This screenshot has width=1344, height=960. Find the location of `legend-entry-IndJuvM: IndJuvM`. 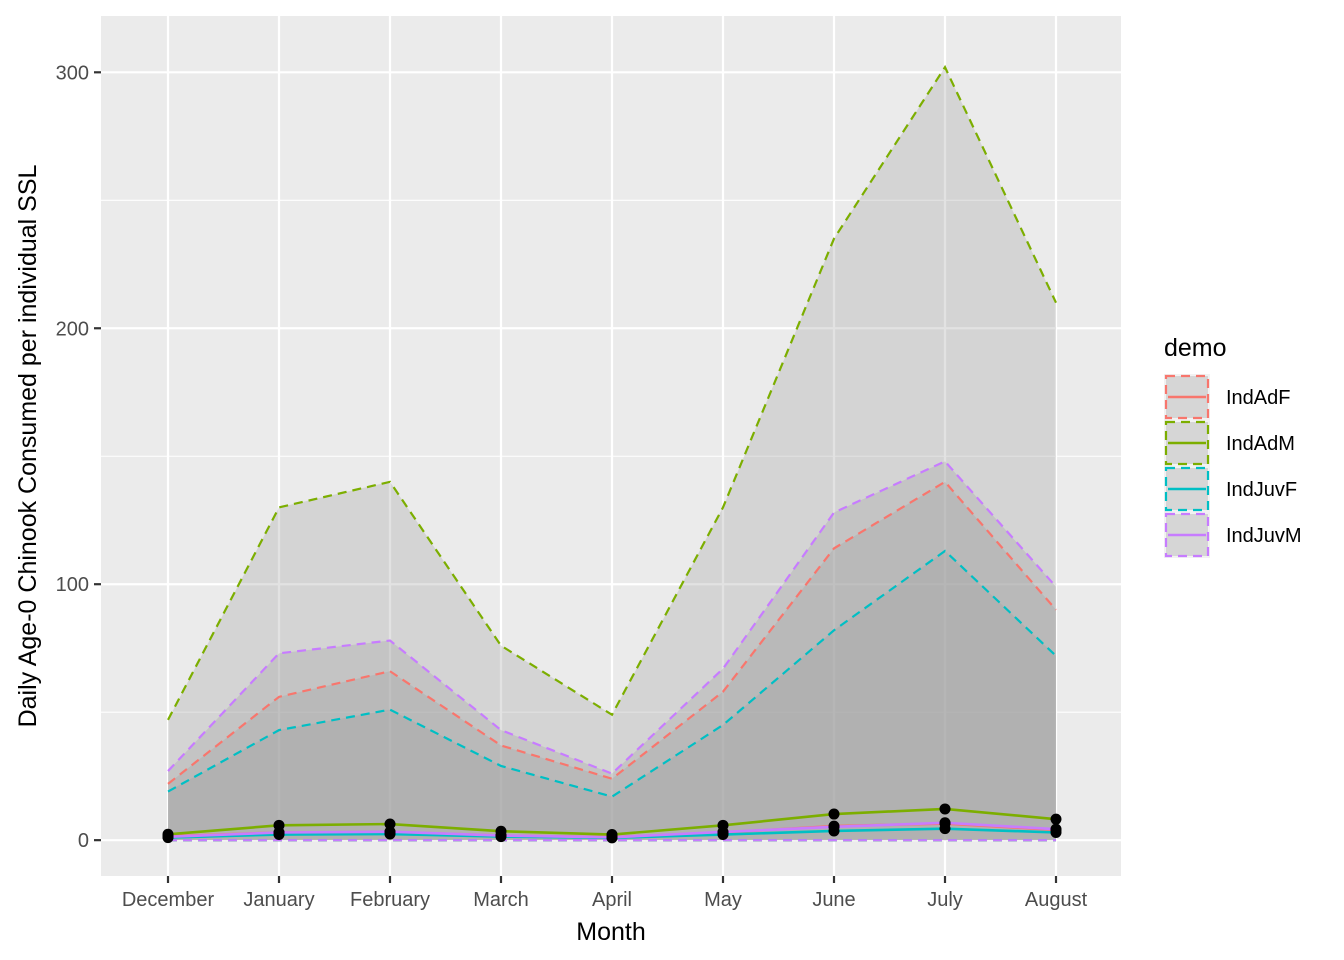

legend-entry-IndJuvM: IndJuvM is located at coordinates (1233, 535).